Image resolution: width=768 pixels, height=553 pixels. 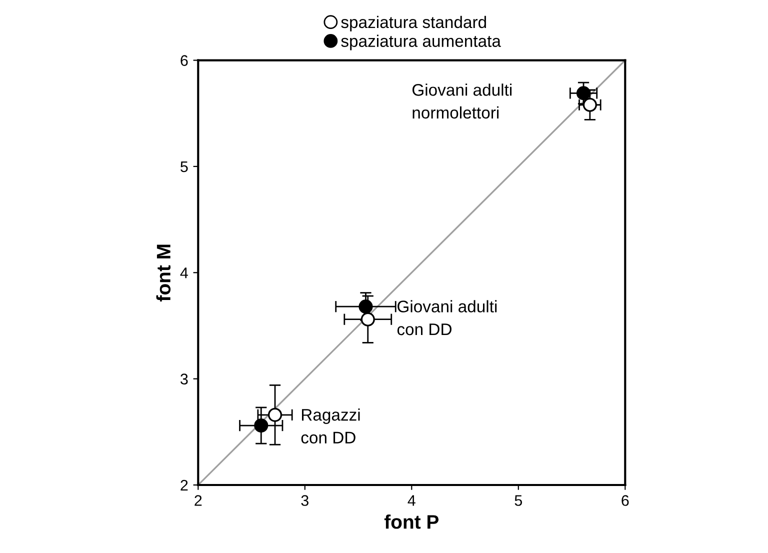 What do you see at coordinates (518, 500) in the screenshot?
I see `x-tick-label: 5` at bounding box center [518, 500].